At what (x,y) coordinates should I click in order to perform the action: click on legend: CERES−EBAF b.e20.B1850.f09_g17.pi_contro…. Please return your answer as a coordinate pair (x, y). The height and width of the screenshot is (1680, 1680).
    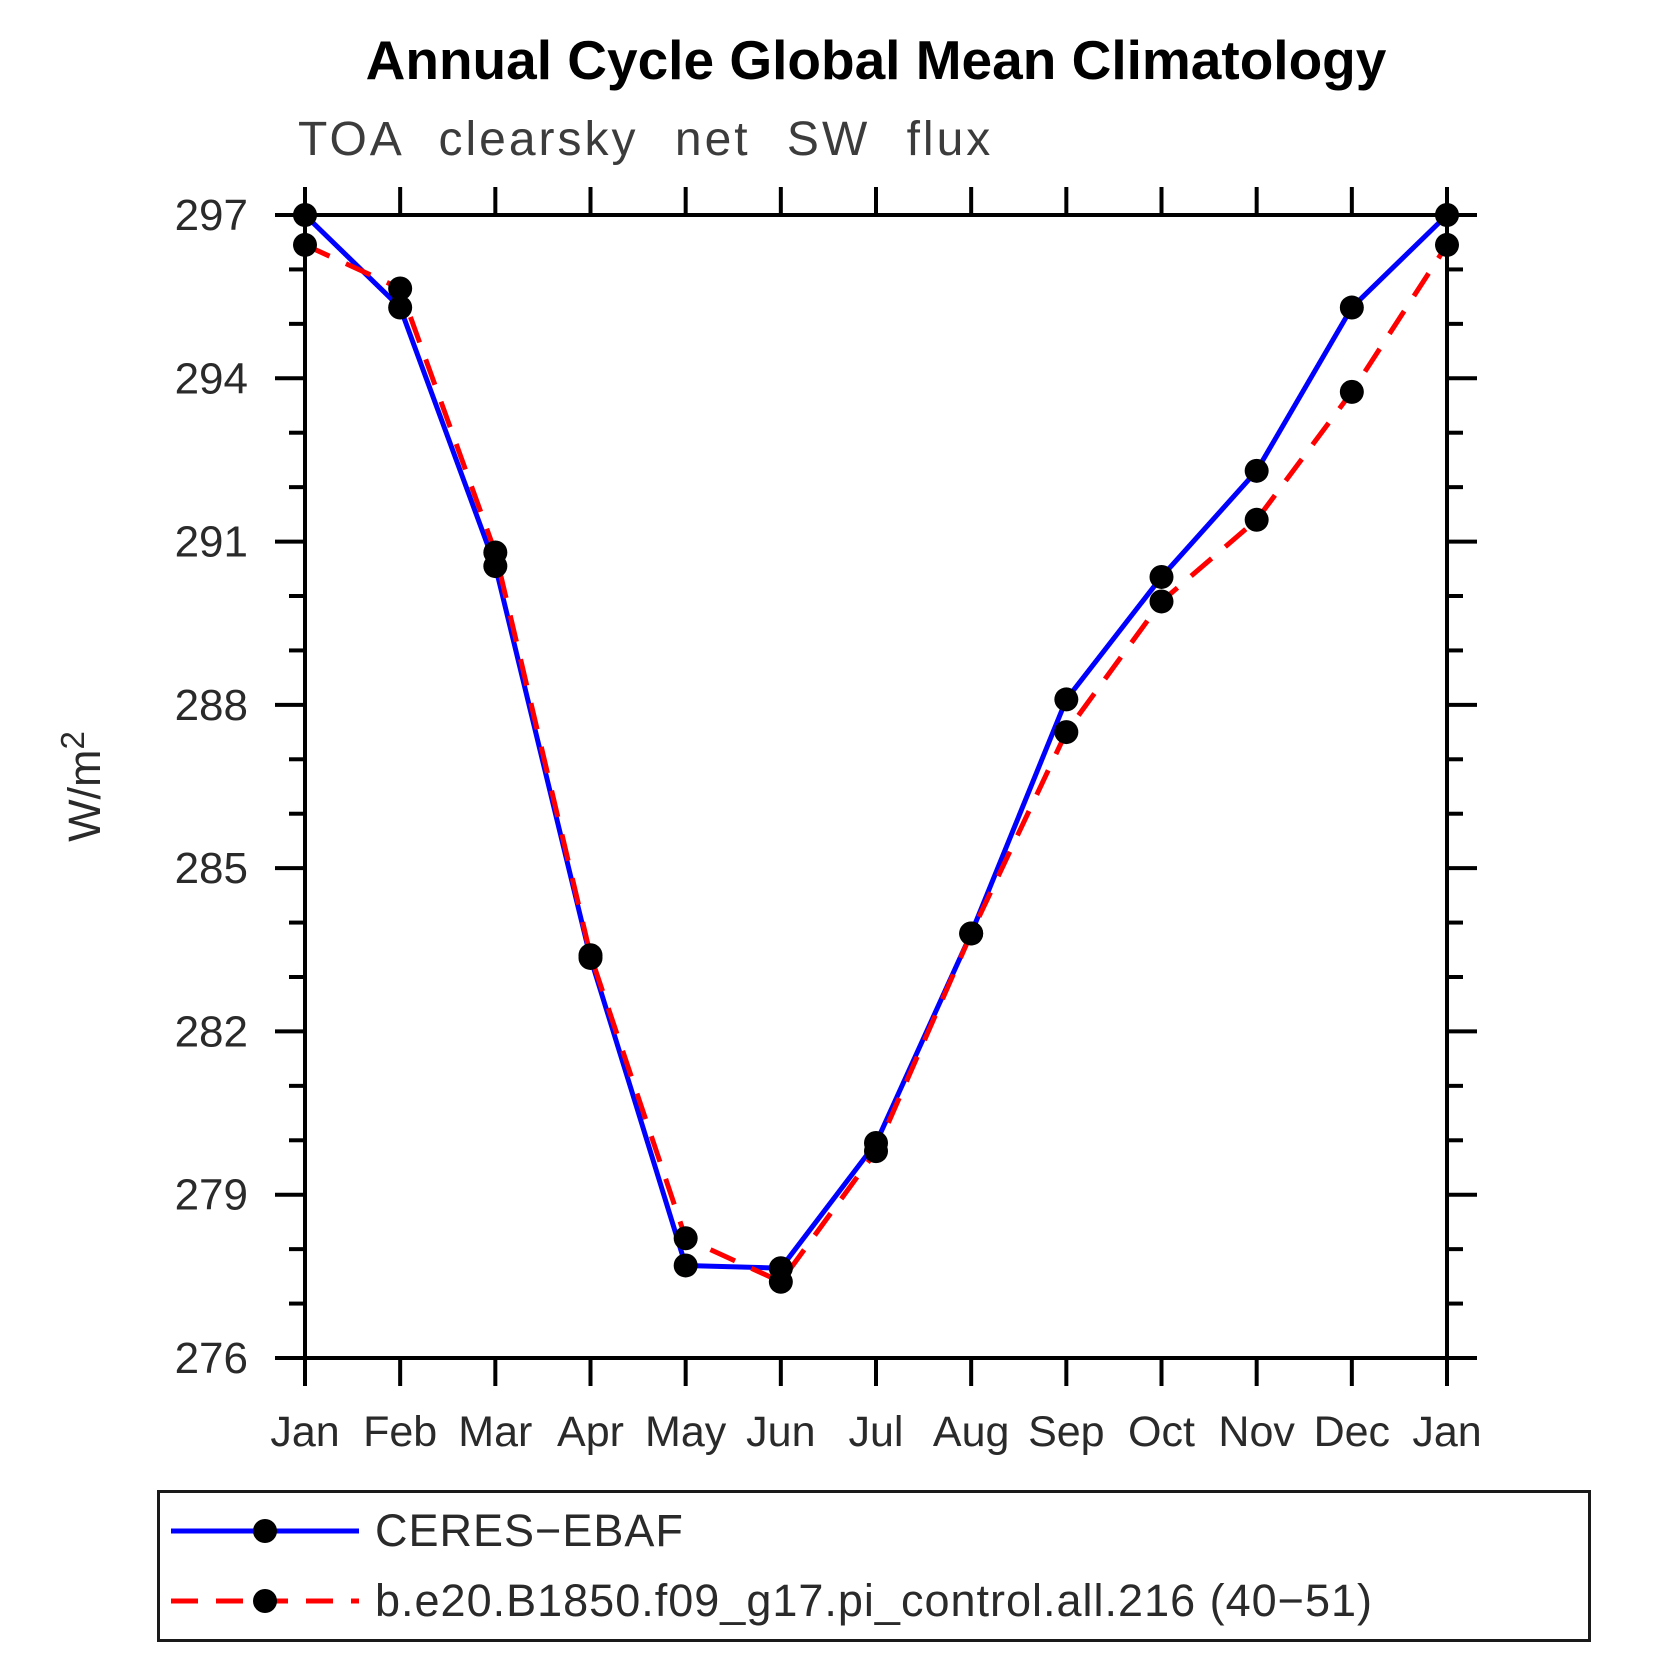
    Looking at the image, I should click on (874, 1566).